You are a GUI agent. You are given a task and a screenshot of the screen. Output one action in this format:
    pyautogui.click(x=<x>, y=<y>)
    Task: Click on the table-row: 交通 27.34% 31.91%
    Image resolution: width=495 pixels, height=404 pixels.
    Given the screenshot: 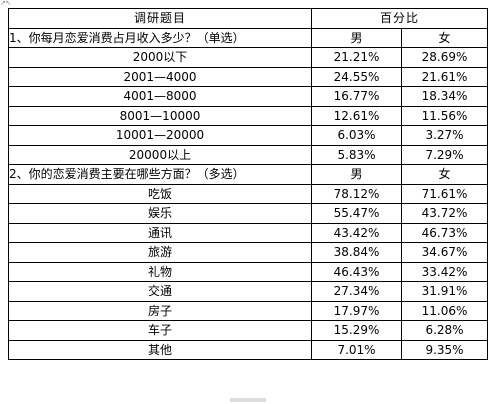 What is the action you would take?
    pyautogui.click(x=248, y=291)
    